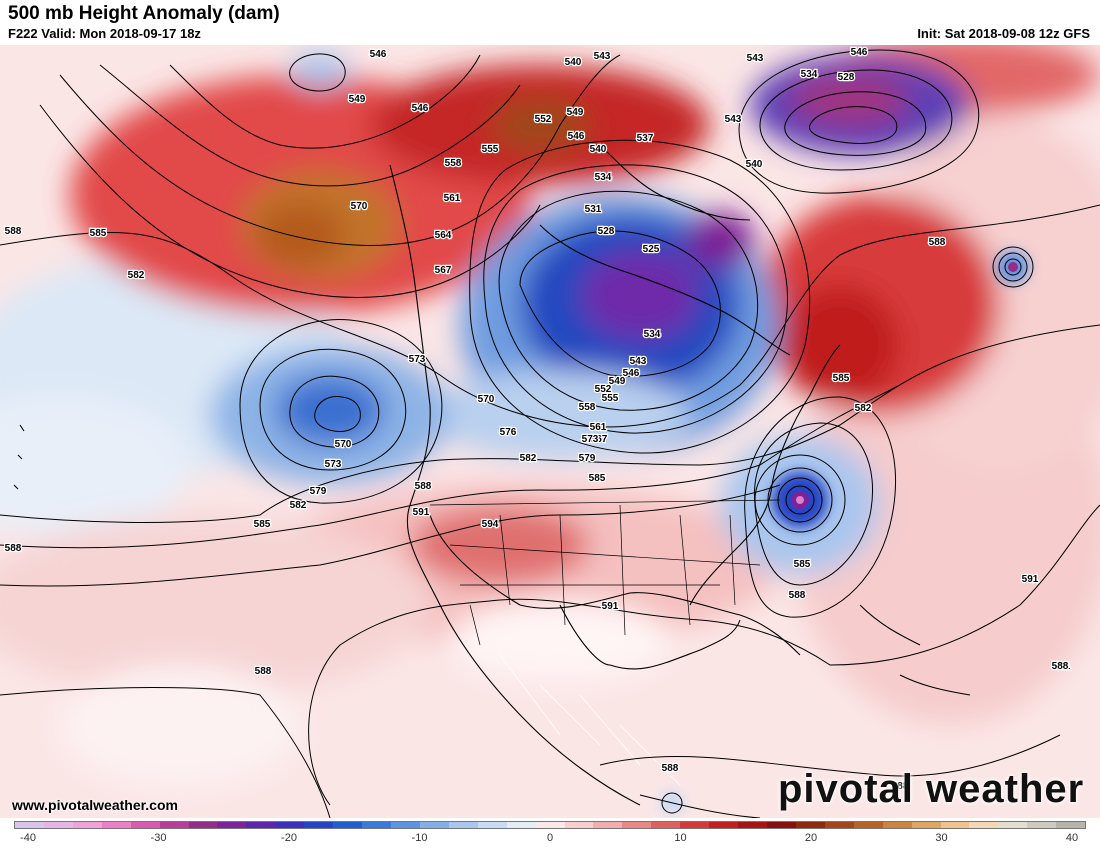 The image size is (1100, 850). What do you see at coordinates (605, 572) in the screenshot?
I see `state-borders` at bounding box center [605, 572].